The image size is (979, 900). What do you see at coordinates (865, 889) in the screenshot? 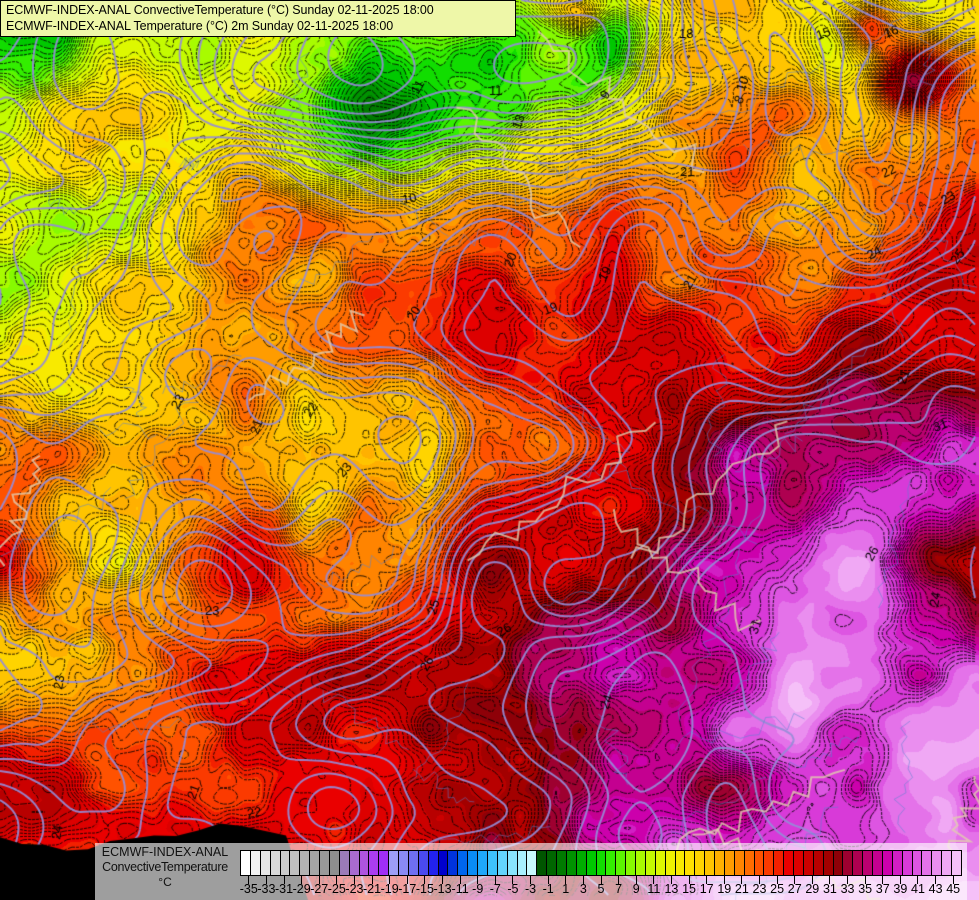
I see `colorbar-tick-label: 35` at bounding box center [865, 889].